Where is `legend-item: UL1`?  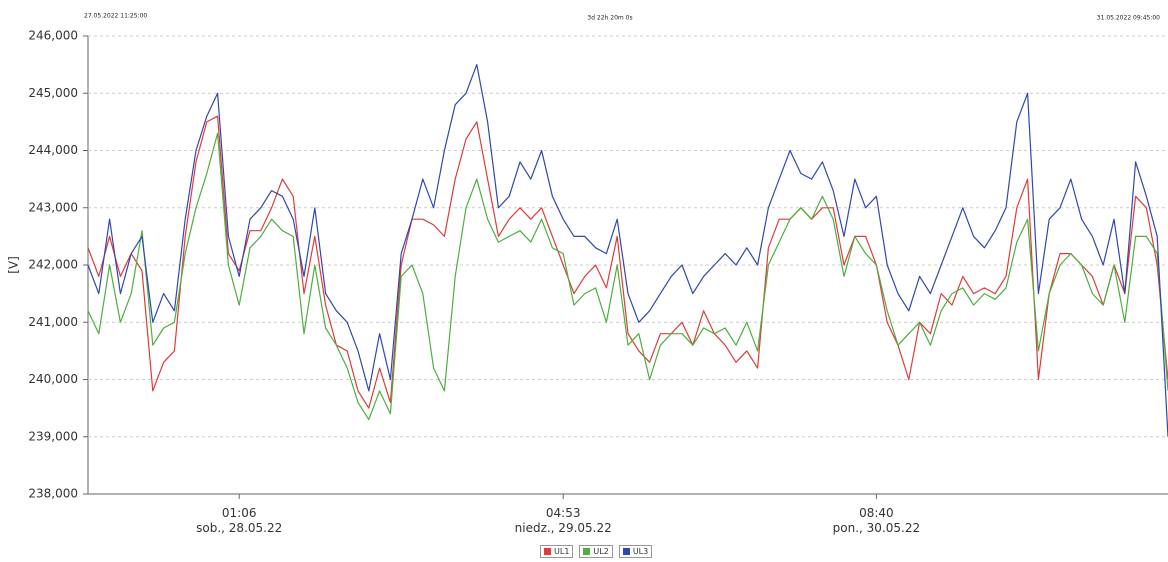
legend-item: UL1 is located at coordinates (557, 551).